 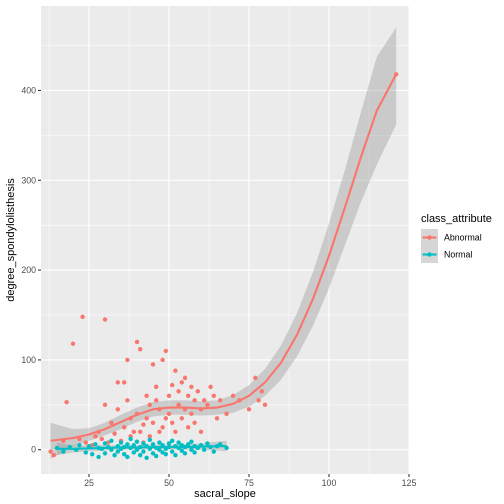 What do you see at coordinates (409, 483) in the screenshot?
I see `x-tick-label: 125` at bounding box center [409, 483].